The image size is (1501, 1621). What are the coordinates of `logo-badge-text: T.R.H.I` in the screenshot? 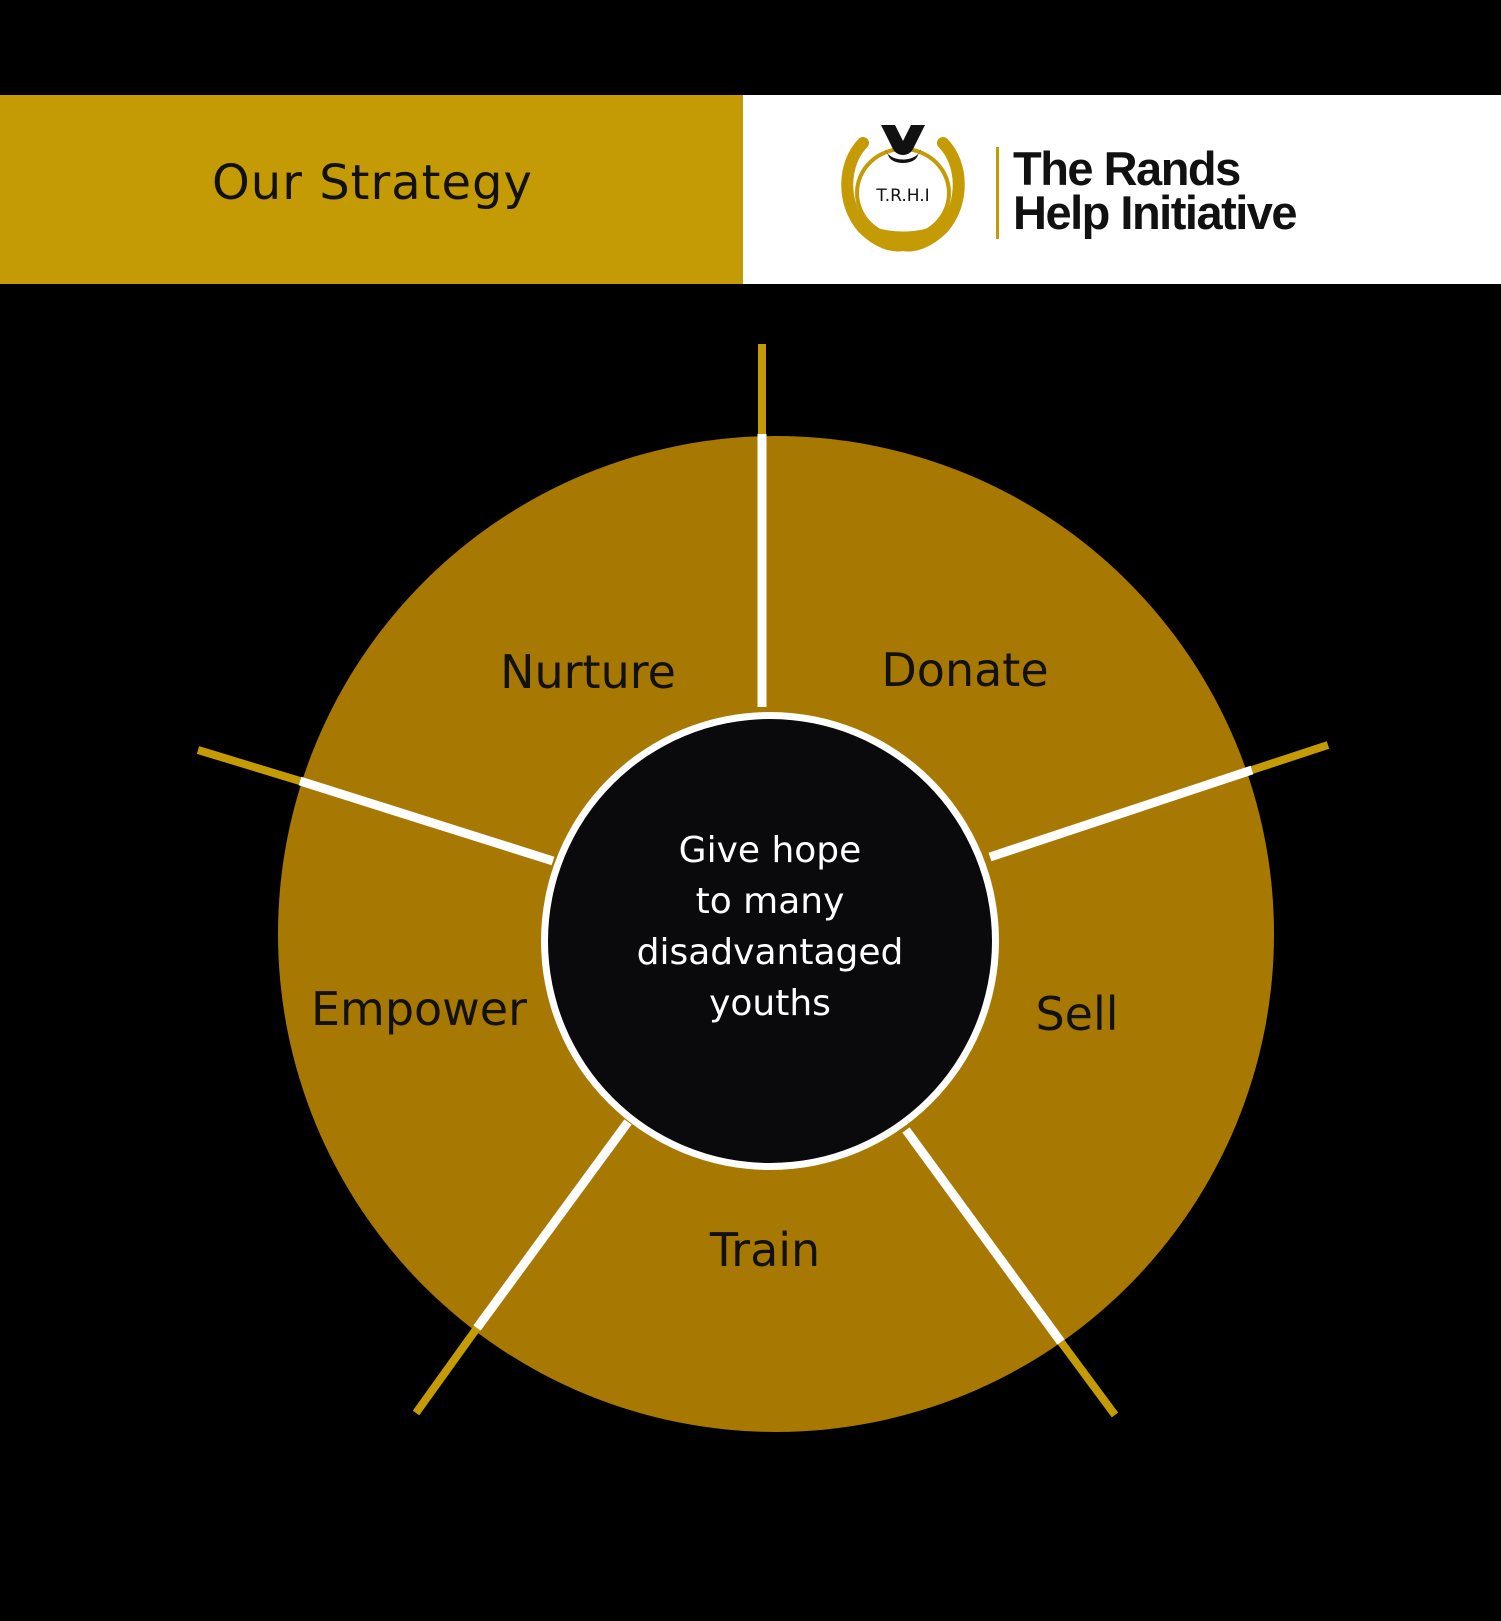 It's located at (902, 196).